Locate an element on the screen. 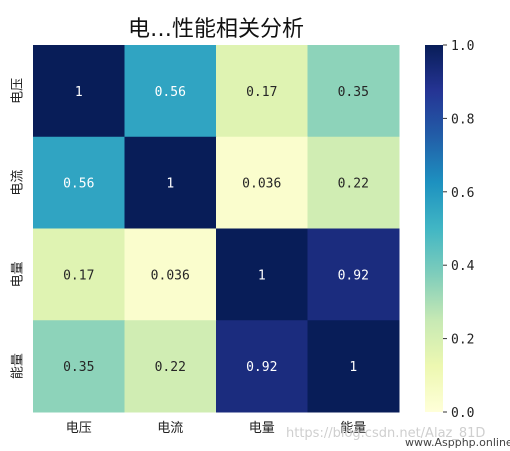 Image resolution: width=510 pixels, height=451 pixels. cell-value-label-r2-c2: 1 is located at coordinates (262, 275).